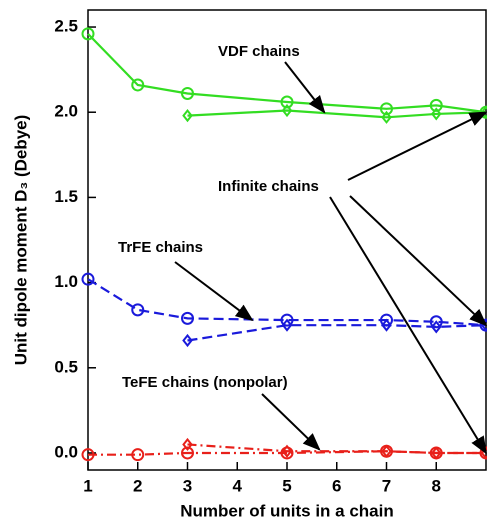 The width and height of the screenshot is (487, 525). What do you see at coordinates (66, 26) in the screenshot?
I see `y-tick-label: 2.5` at bounding box center [66, 26].